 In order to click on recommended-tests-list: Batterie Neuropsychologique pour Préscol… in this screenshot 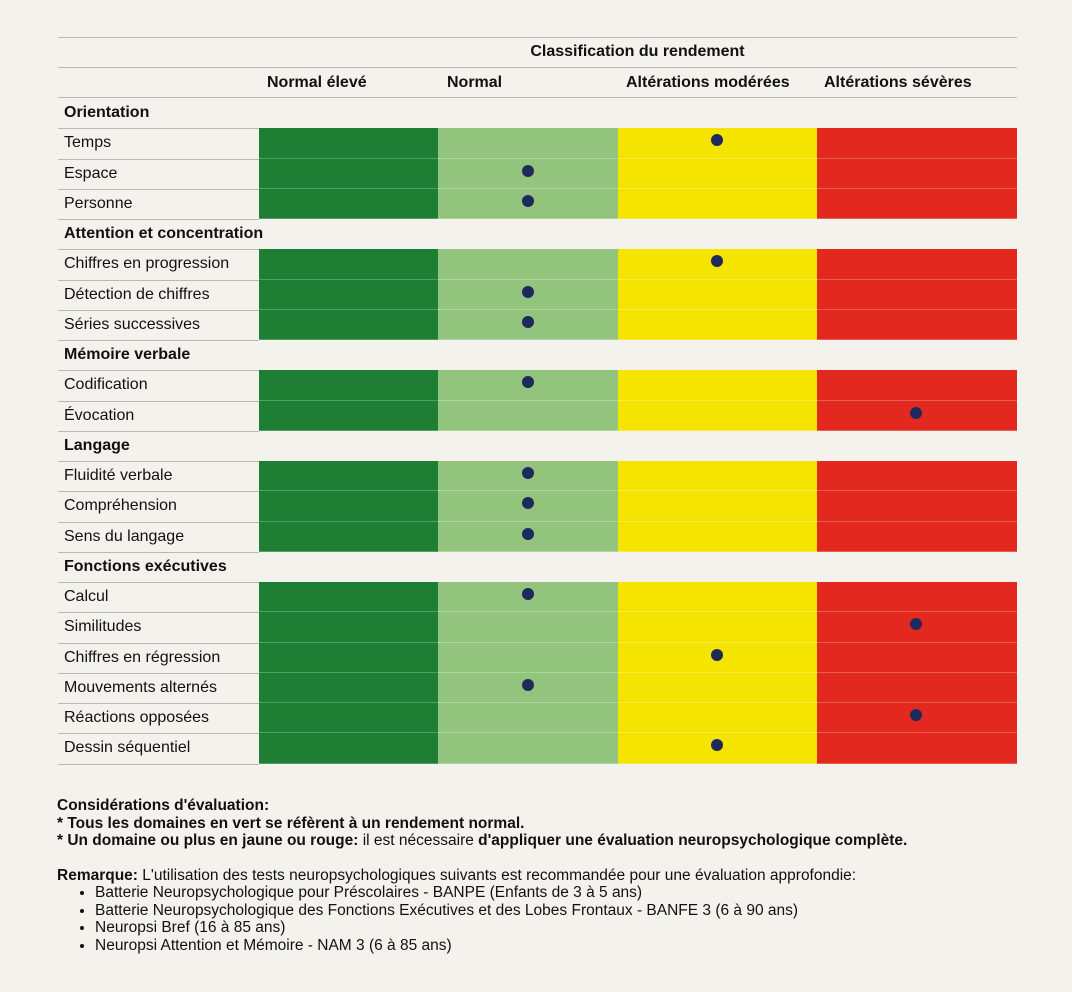, I will do `click(482, 919)`.